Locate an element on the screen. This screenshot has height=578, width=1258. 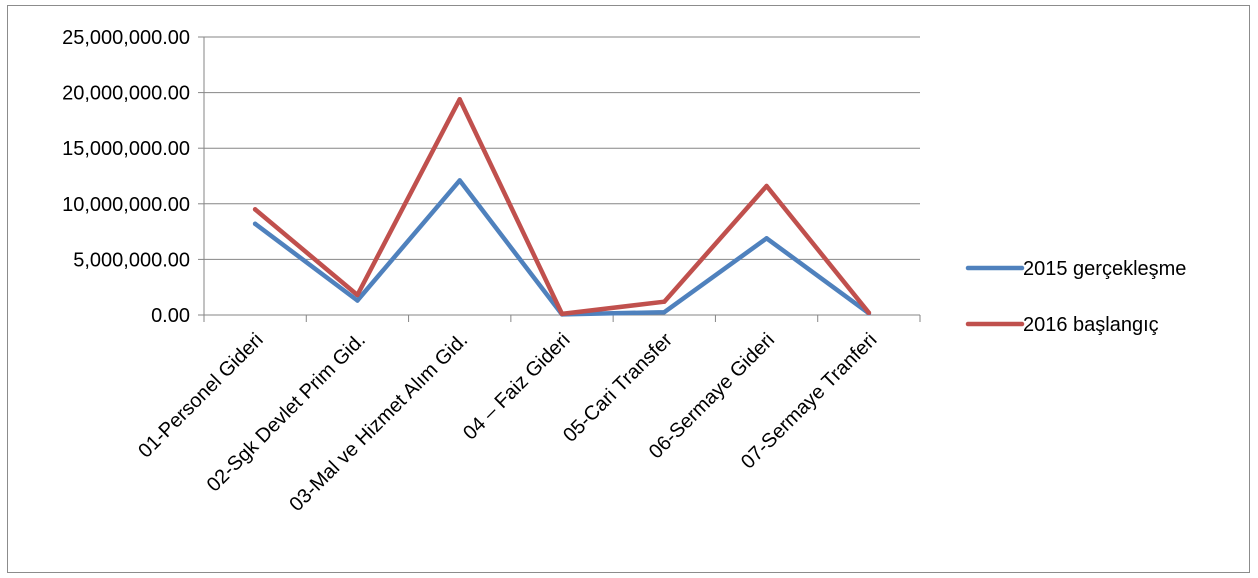
x-tick-label: 04 – Faiz Gideri is located at coordinates (516, 386).